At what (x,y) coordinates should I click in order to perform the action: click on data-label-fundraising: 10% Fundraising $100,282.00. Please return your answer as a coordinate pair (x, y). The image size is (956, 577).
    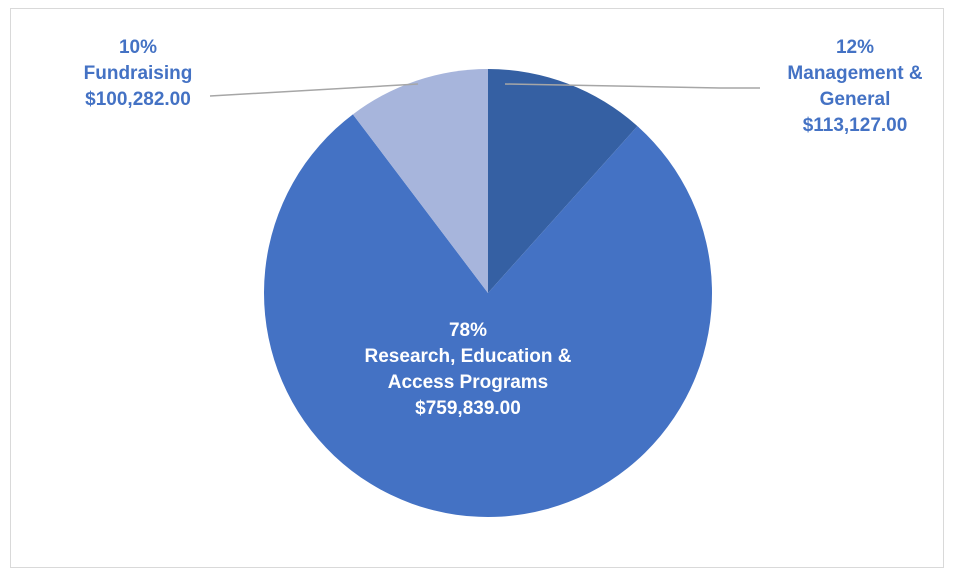
    Looking at the image, I should click on (138, 73).